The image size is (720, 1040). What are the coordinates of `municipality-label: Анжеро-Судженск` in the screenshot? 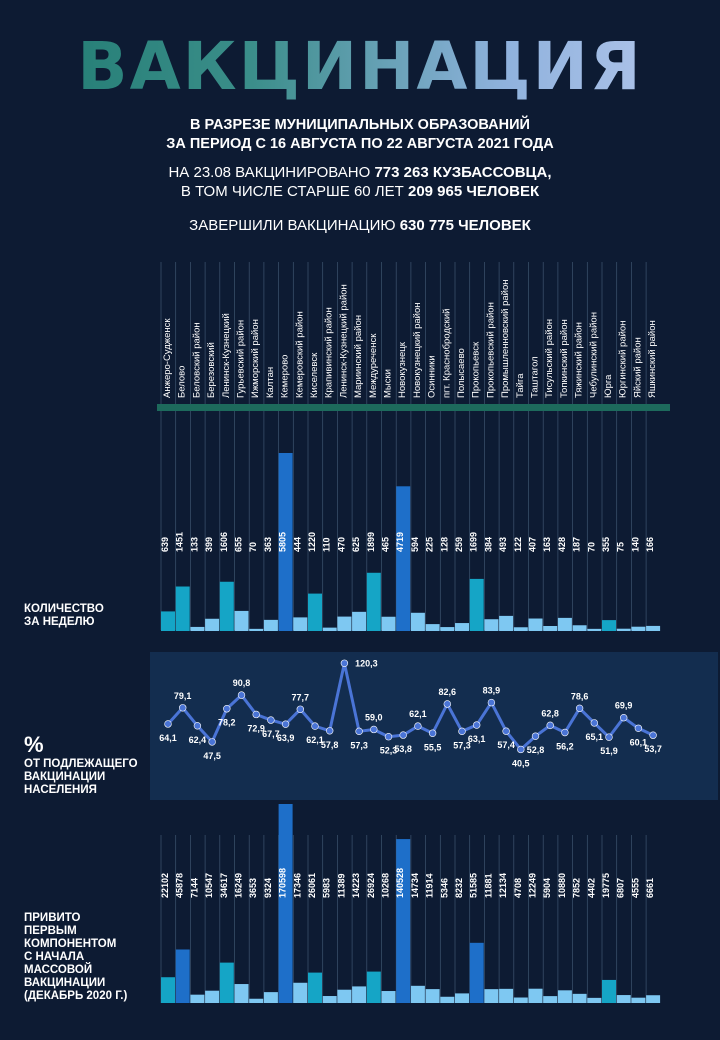 It's located at (167, 358).